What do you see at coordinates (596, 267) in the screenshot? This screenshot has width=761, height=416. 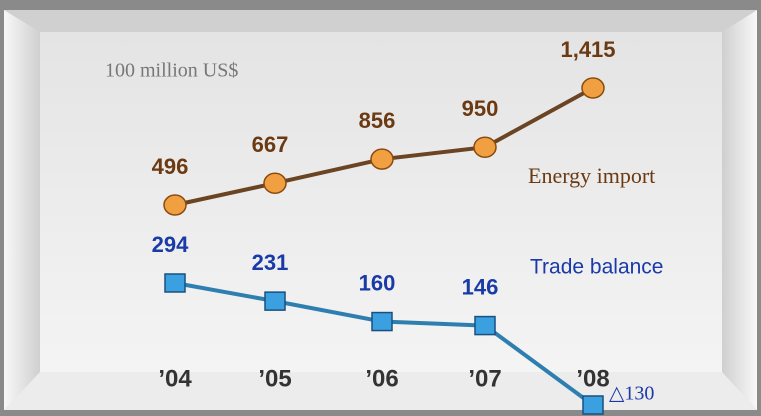 I see `legend-trade: Trade balance` at bounding box center [596, 267].